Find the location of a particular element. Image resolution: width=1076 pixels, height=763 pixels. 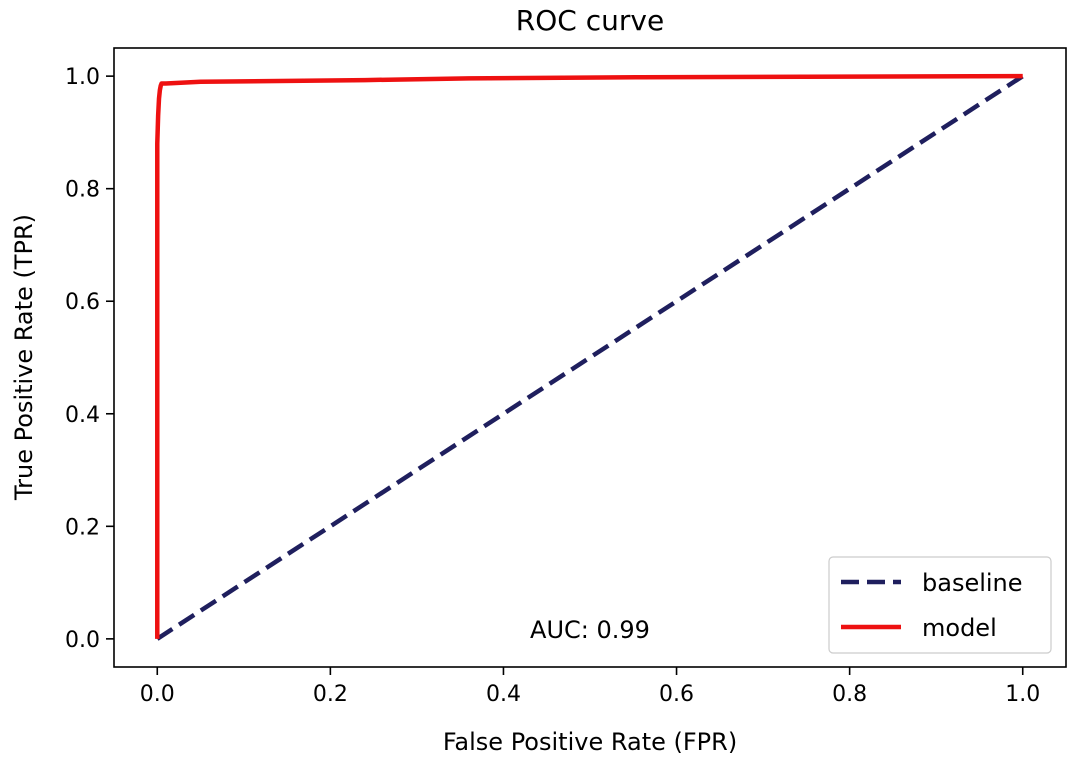

legend: baseline model is located at coordinates (940, 605).